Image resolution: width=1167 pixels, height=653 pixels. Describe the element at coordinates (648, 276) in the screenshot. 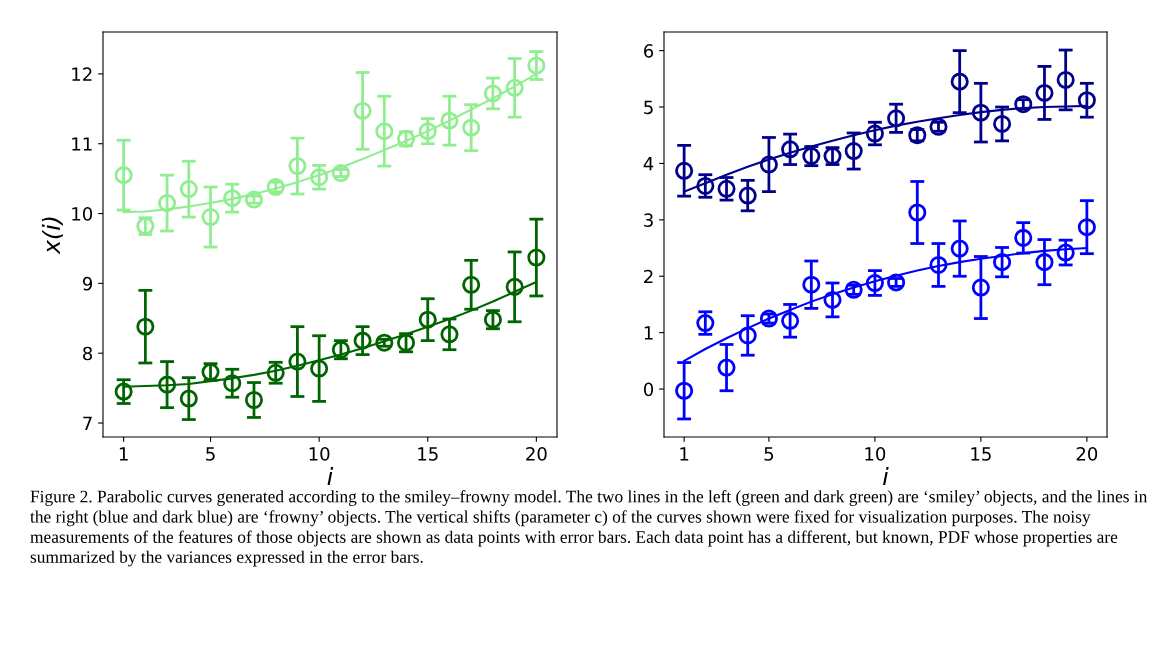

I see `y-tick-label: 2` at that location.